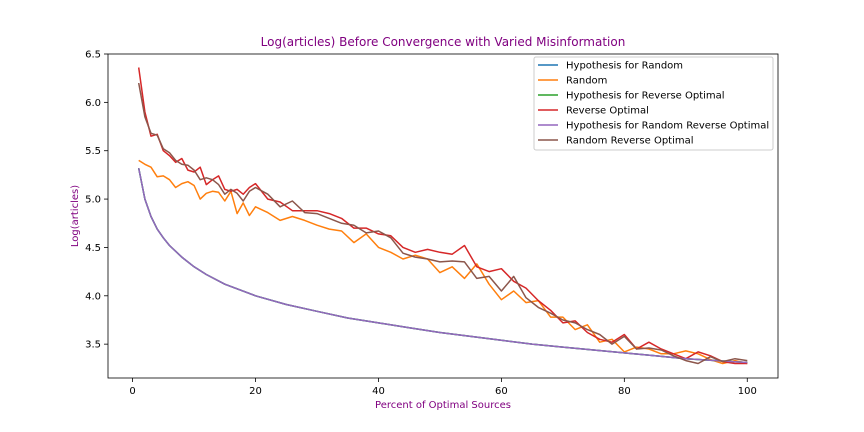 Image resolution: width=864 pixels, height=432 pixels. I want to click on x-tick-label: 0, so click(132, 391).